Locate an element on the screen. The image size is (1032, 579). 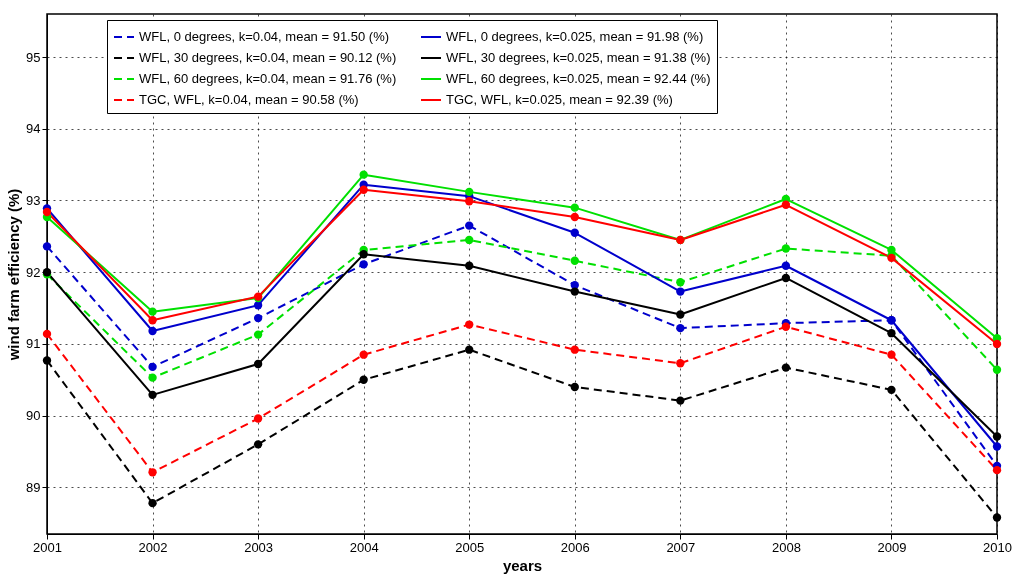
x-tick-label: 2002 is located at coordinates (153, 547).